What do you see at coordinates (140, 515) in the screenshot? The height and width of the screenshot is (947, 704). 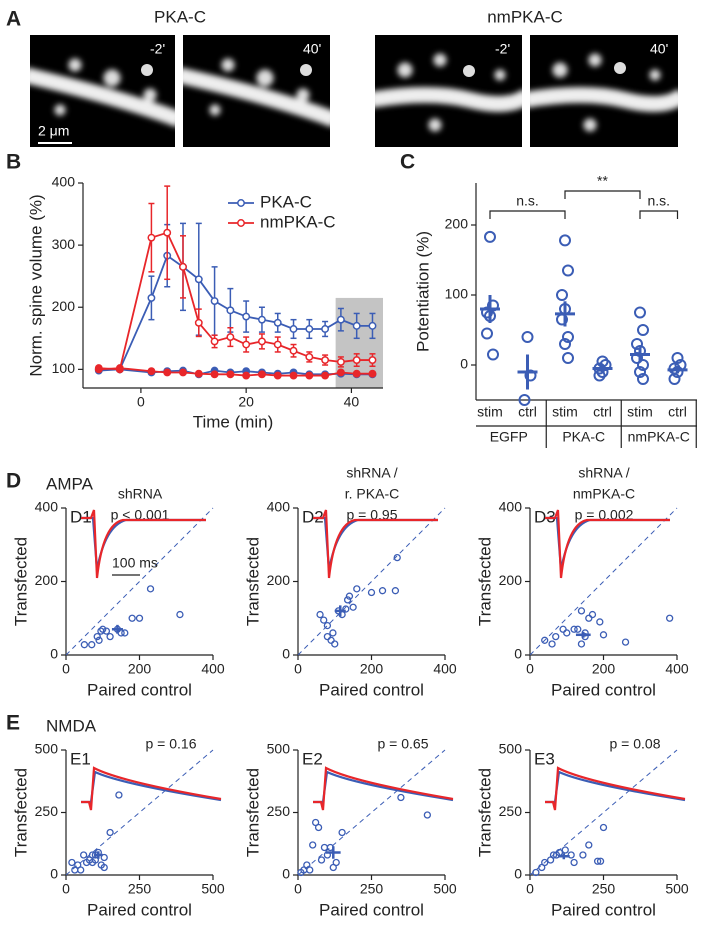 I see `annotation: p < 0.001` at bounding box center [140, 515].